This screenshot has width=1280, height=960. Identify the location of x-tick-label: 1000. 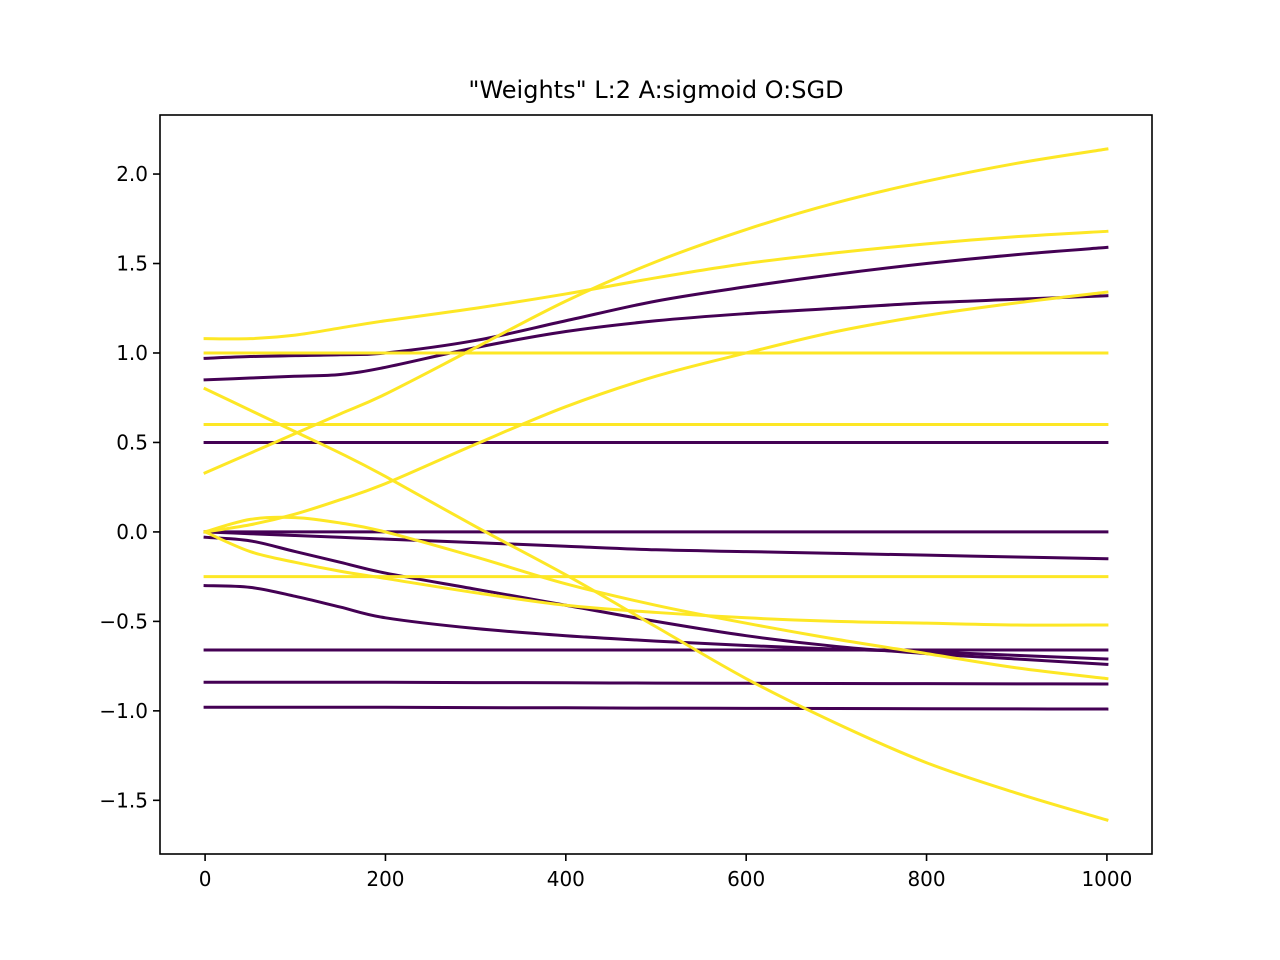
(1106, 879).